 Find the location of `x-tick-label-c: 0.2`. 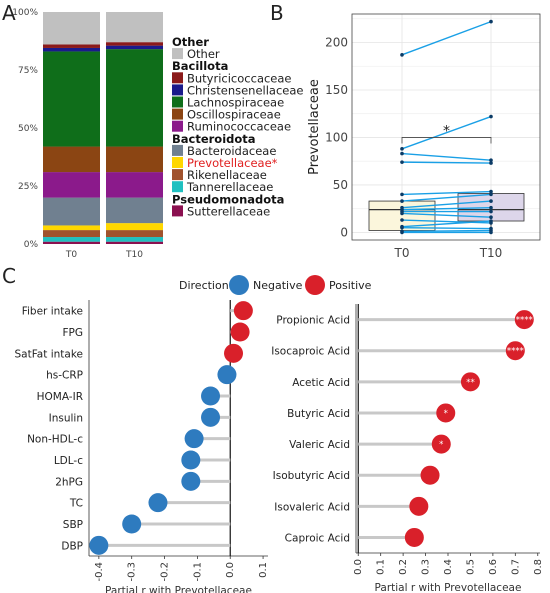

x-tick-label-c: 0.2 is located at coordinates (403, 567).